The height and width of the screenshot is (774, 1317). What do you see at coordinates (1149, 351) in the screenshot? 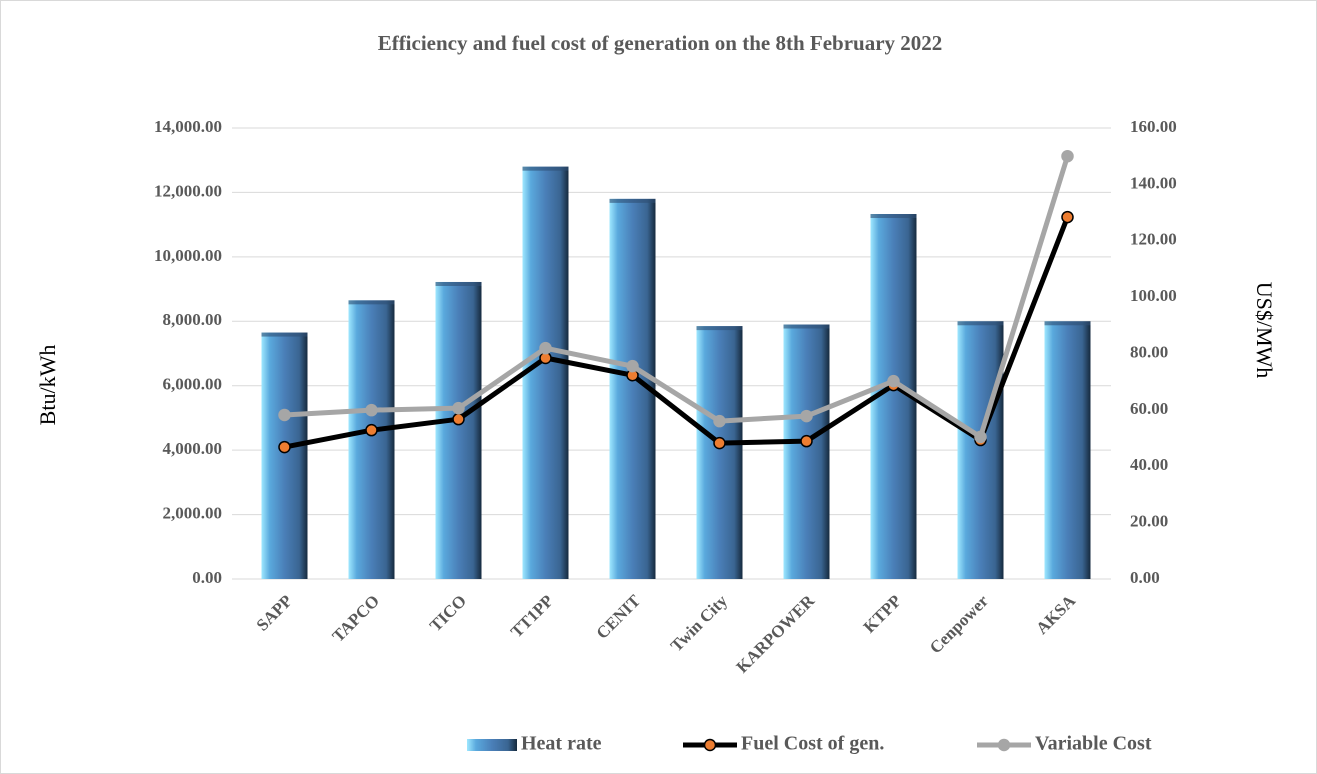
I see `y2-tick-label: 80.00` at bounding box center [1149, 351].